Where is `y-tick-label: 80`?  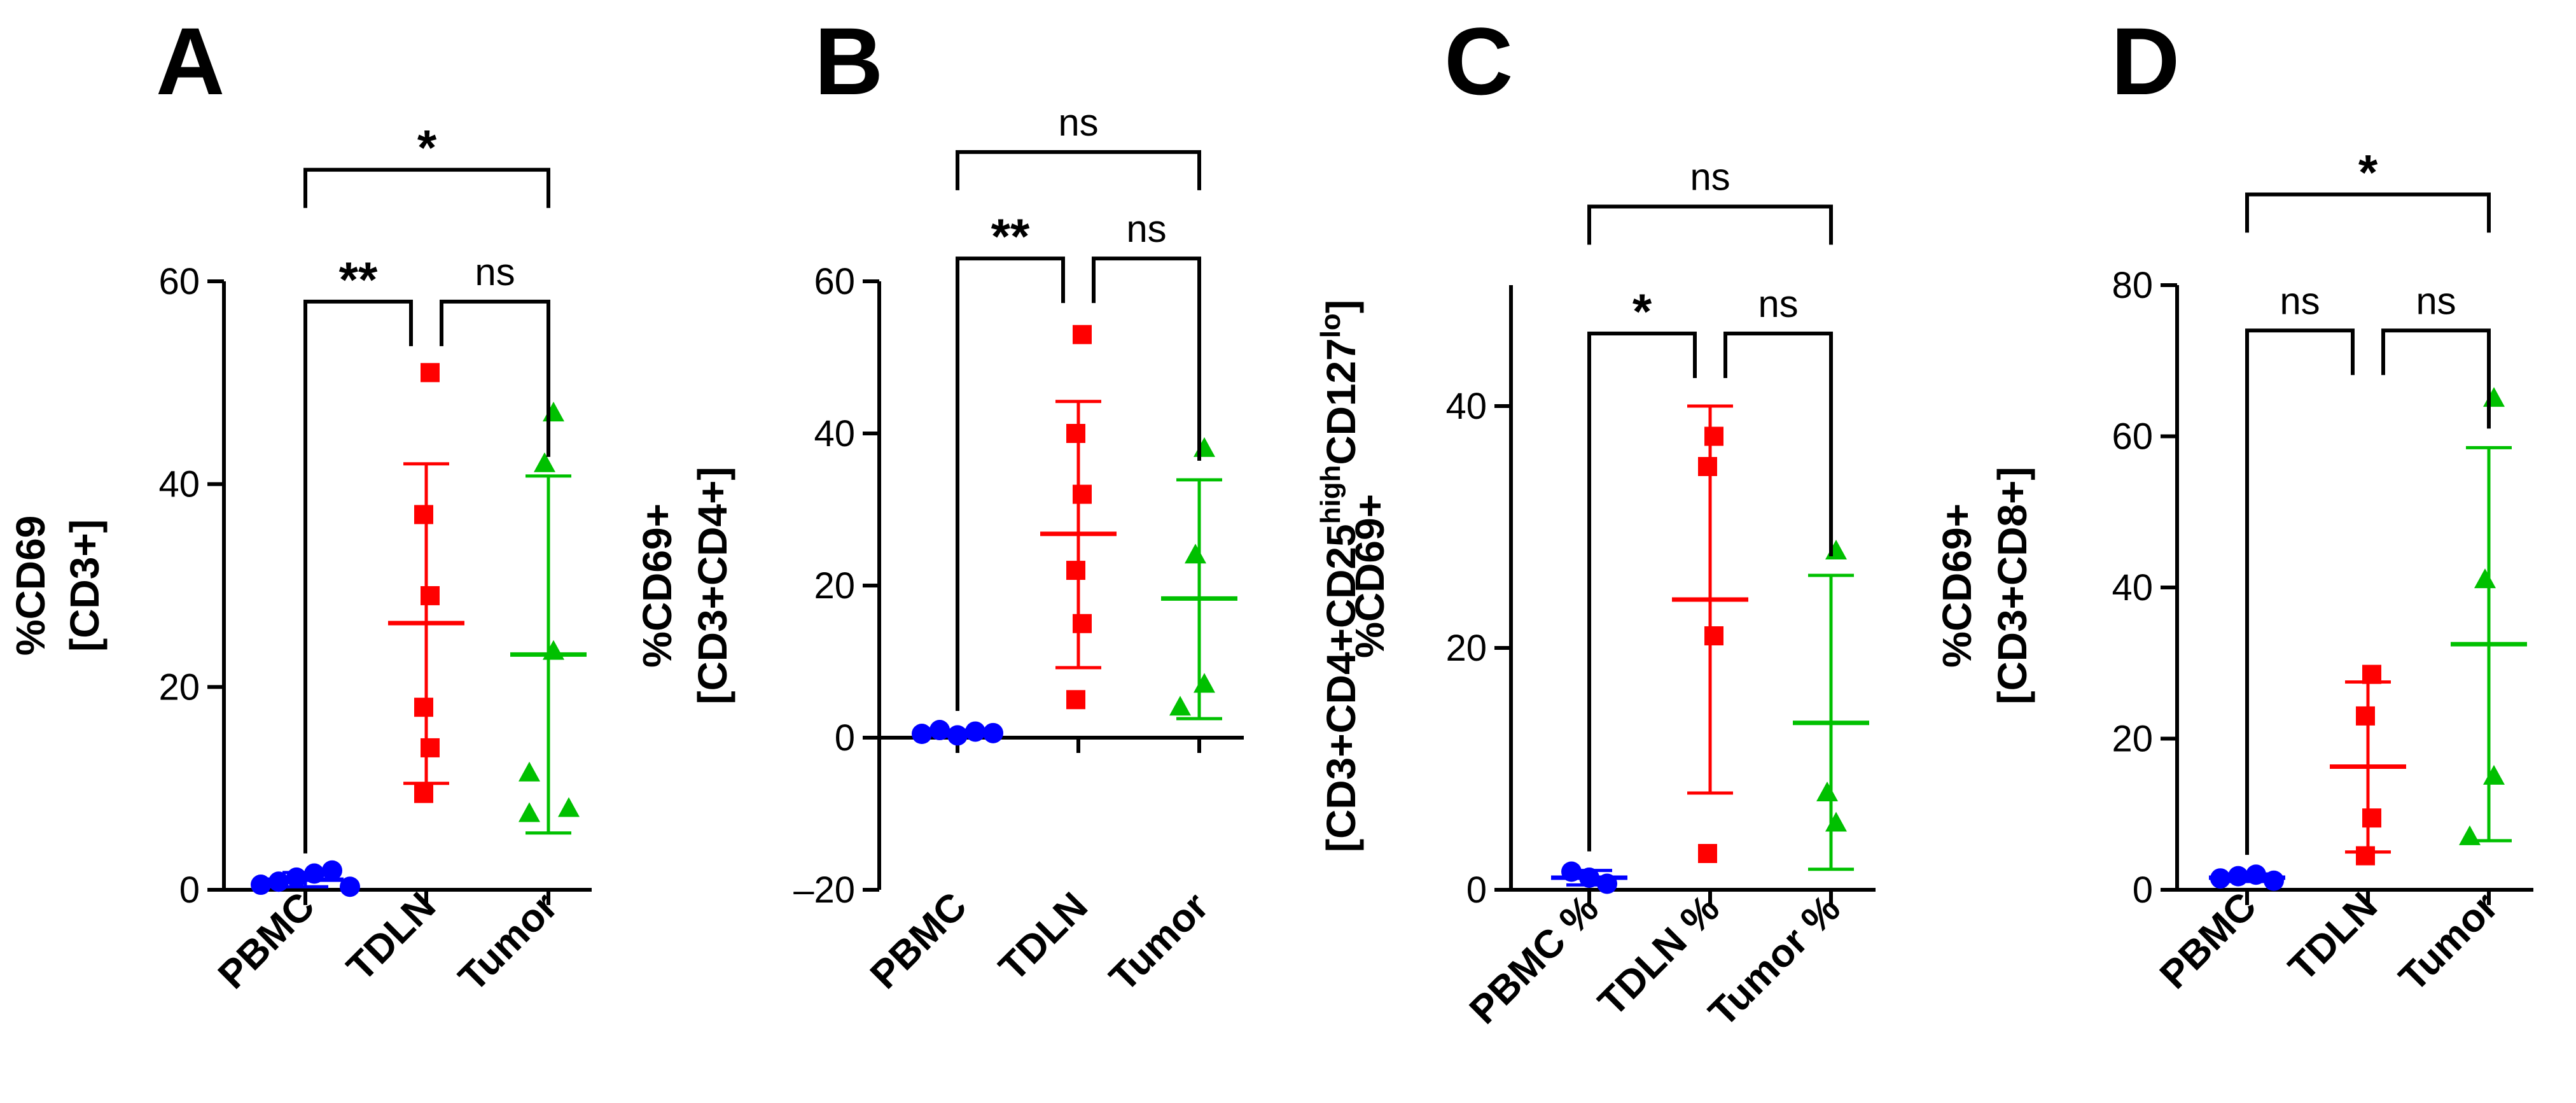 y-tick-label: 80 is located at coordinates (2132, 285).